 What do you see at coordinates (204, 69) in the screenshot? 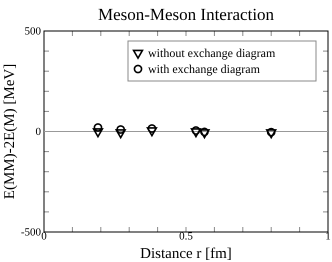
I see `legend-label: with exchange diagram` at bounding box center [204, 69].